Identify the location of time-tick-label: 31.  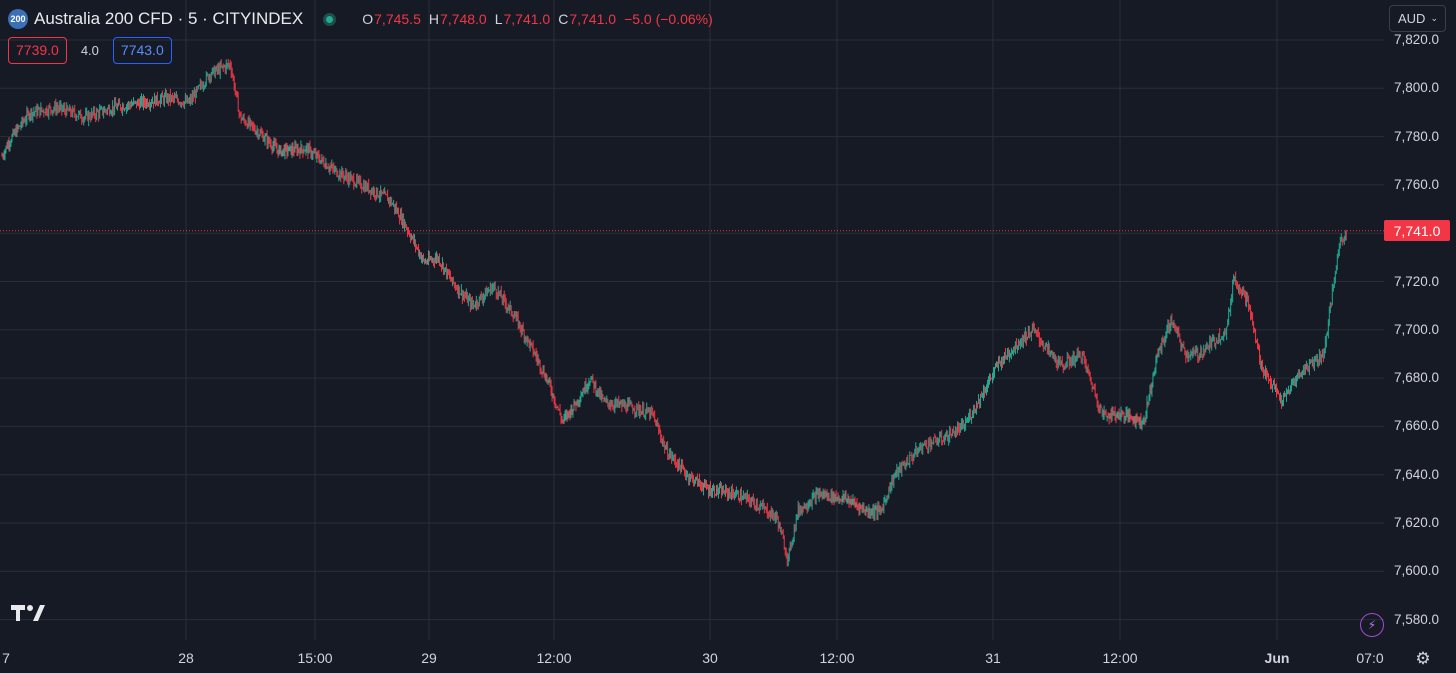
(993, 658).